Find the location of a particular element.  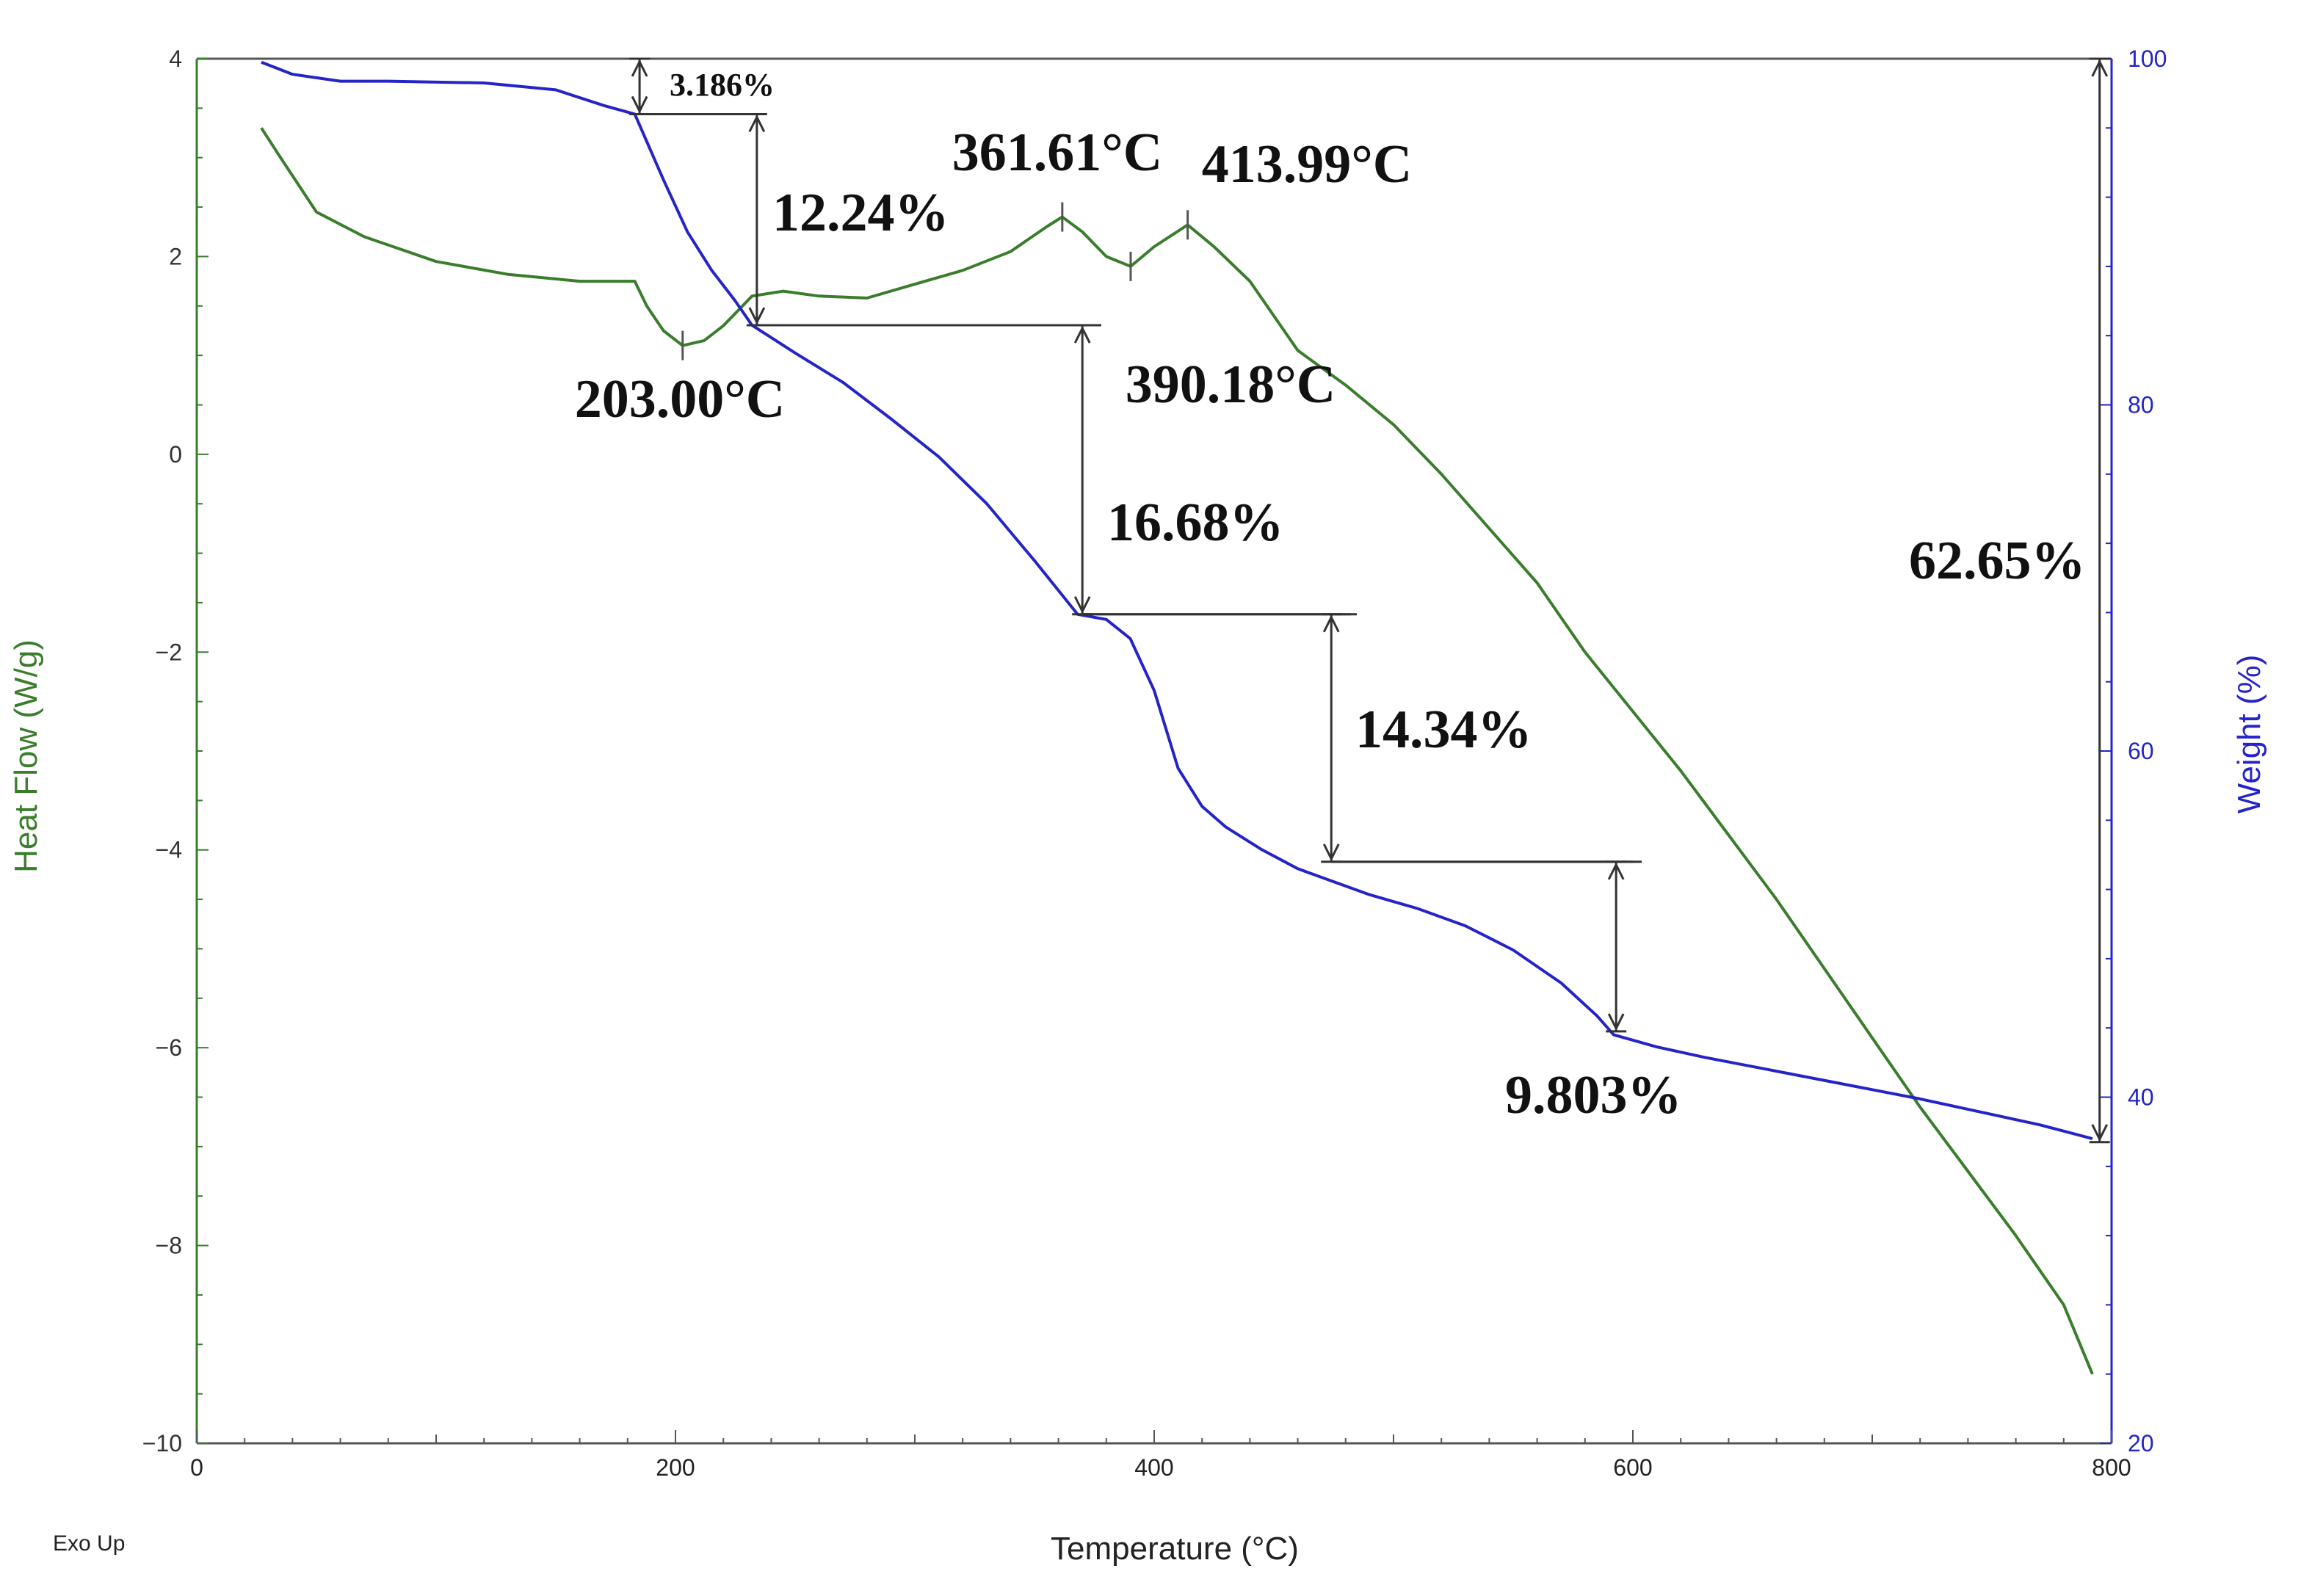

y-left-tick-label: −10 is located at coordinates (162, 1443).